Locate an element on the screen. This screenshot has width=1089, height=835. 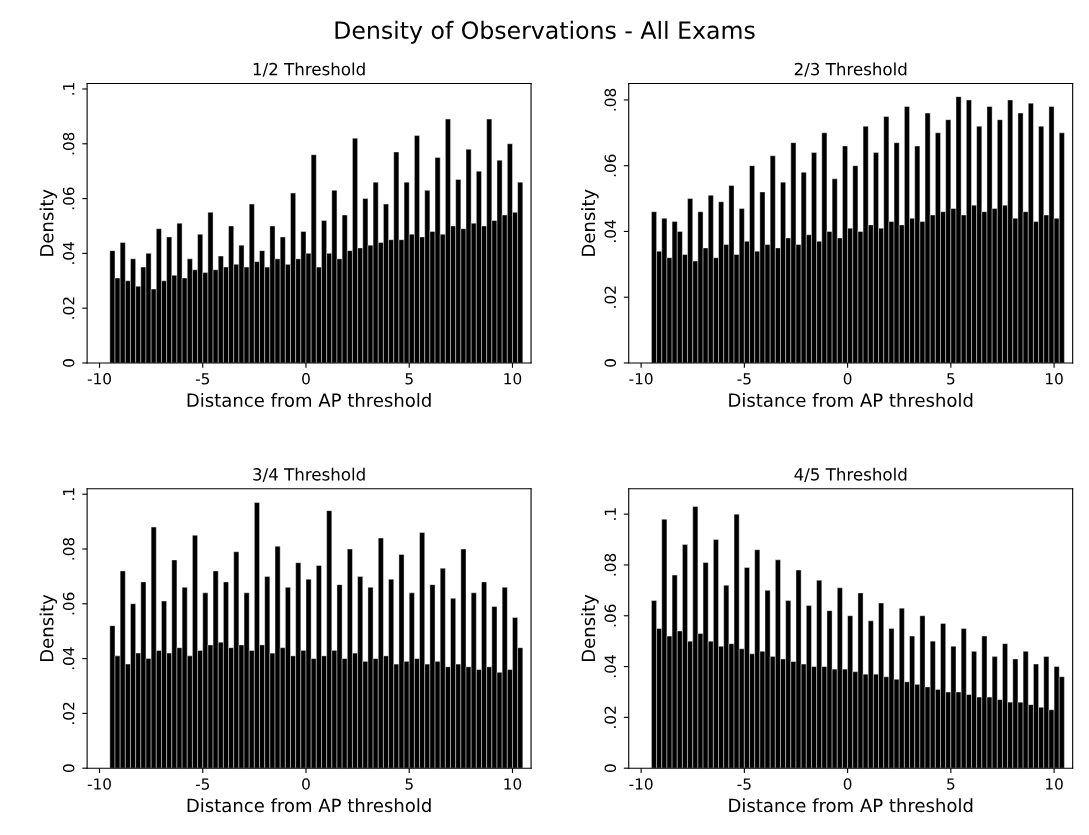
text: Density of Observations - All Exams is located at coordinates (545, 32).